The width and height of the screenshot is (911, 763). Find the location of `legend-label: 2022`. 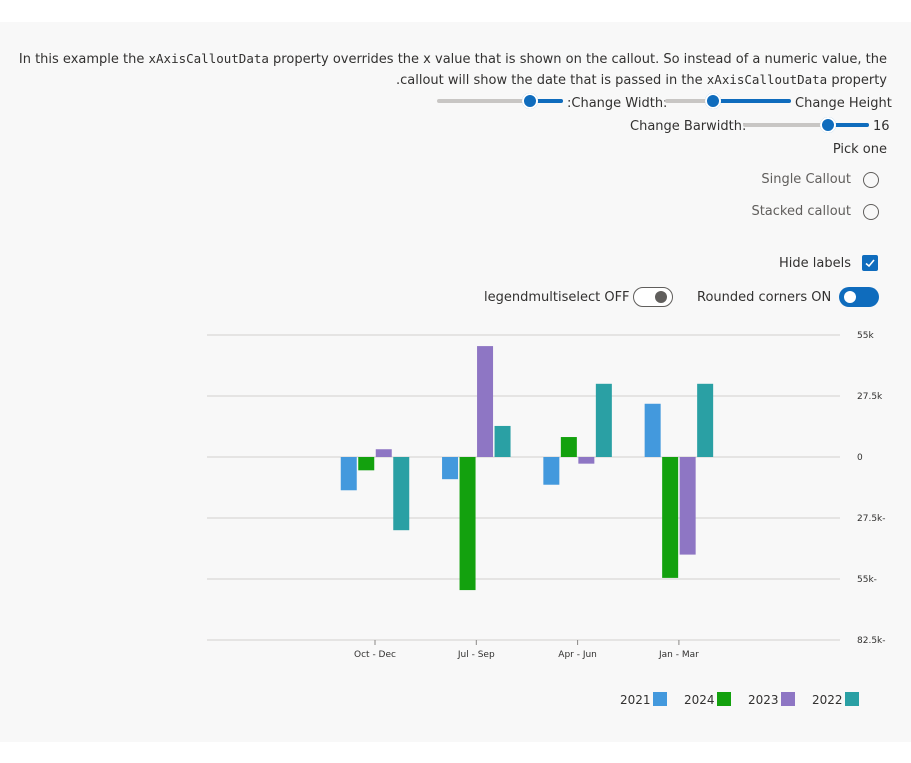

legend-label: 2022 is located at coordinates (827, 700).